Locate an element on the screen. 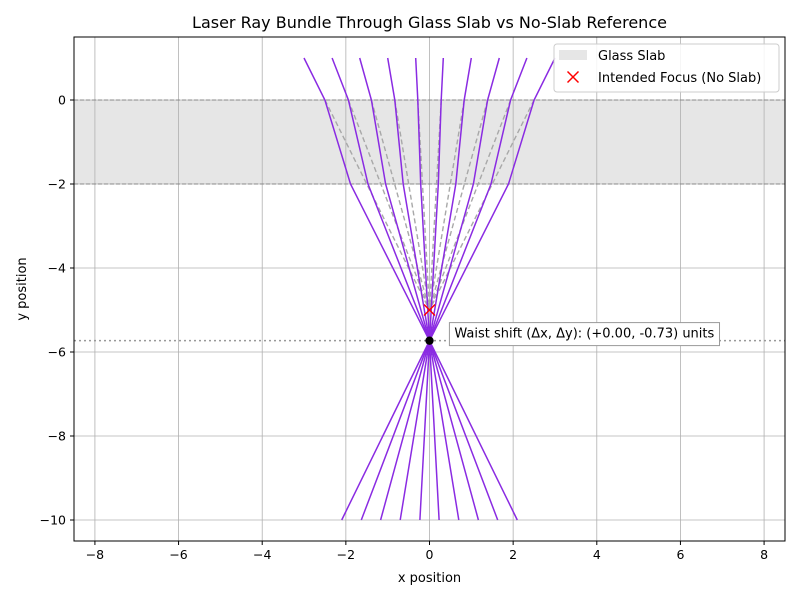  x-tick-label: −6 is located at coordinates (178, 554).